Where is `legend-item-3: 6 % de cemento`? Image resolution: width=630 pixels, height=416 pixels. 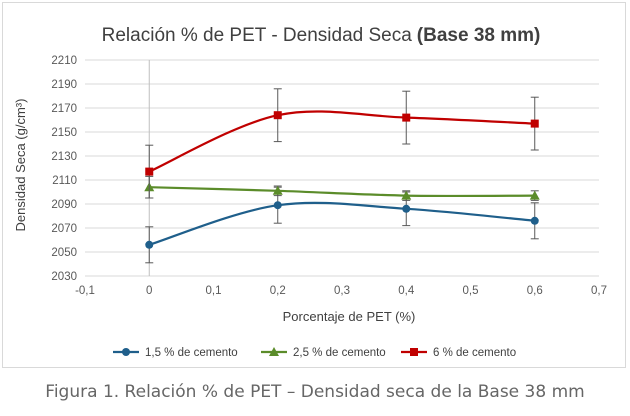 legend-item-3: 6 % de cemento is located at coordinates (458, 353).